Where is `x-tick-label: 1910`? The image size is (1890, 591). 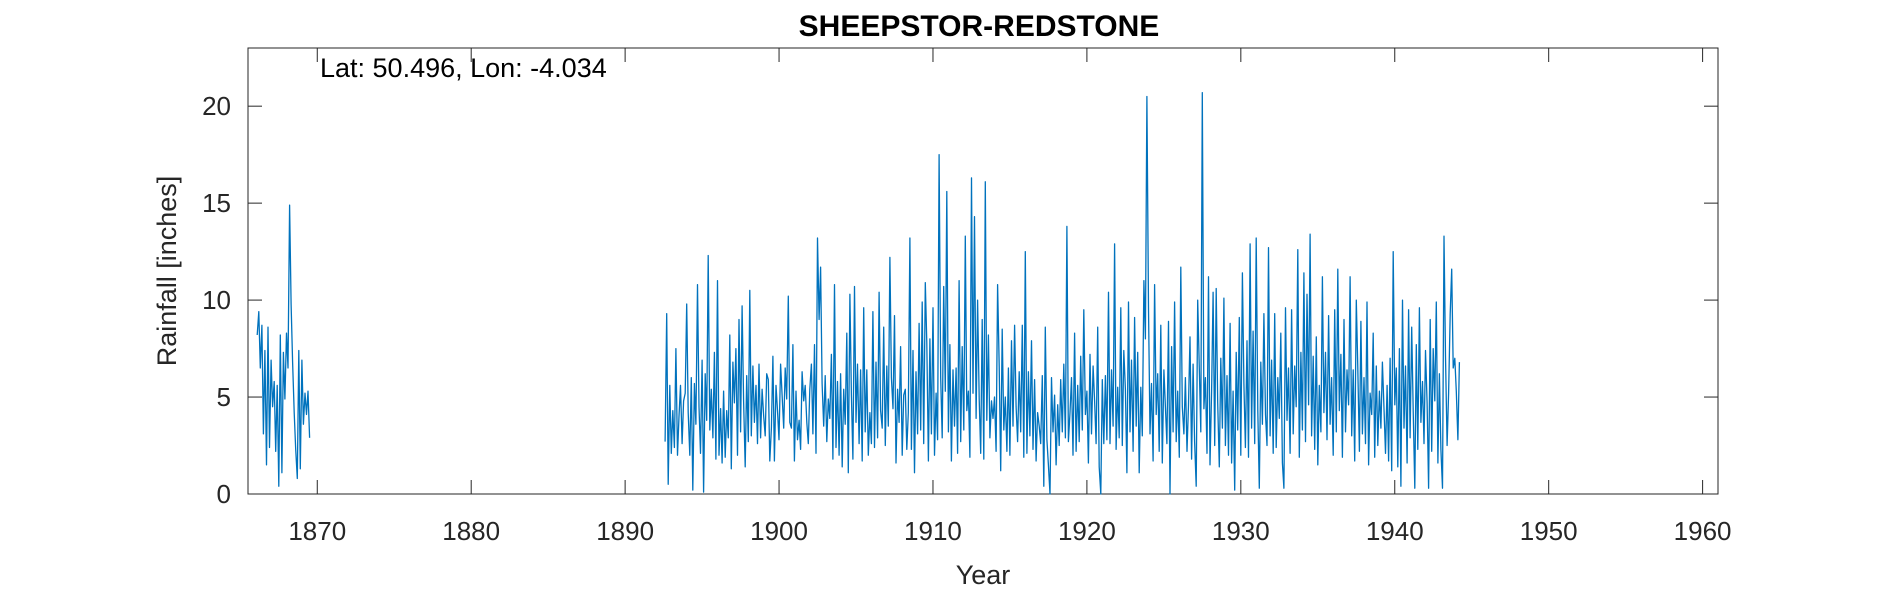
x-tick-label: 1910 is located at coordinates (933, 531).